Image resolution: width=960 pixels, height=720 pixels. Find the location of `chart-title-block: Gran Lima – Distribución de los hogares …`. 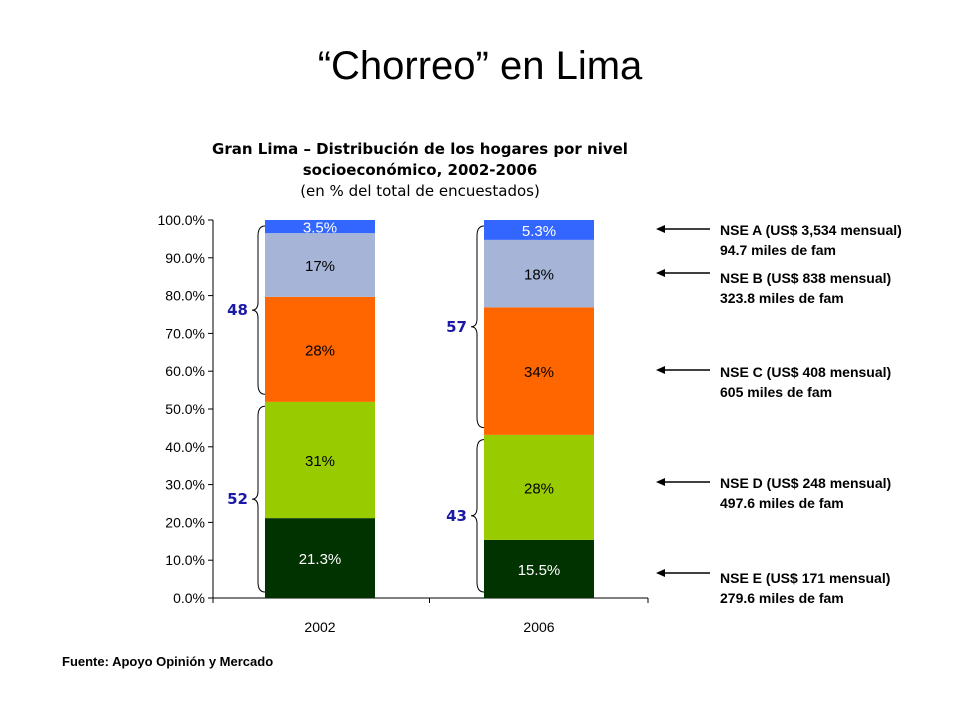

chart-title-block: Gran Lima – Distribución de los hogares … is located at coordinates (420, 170).